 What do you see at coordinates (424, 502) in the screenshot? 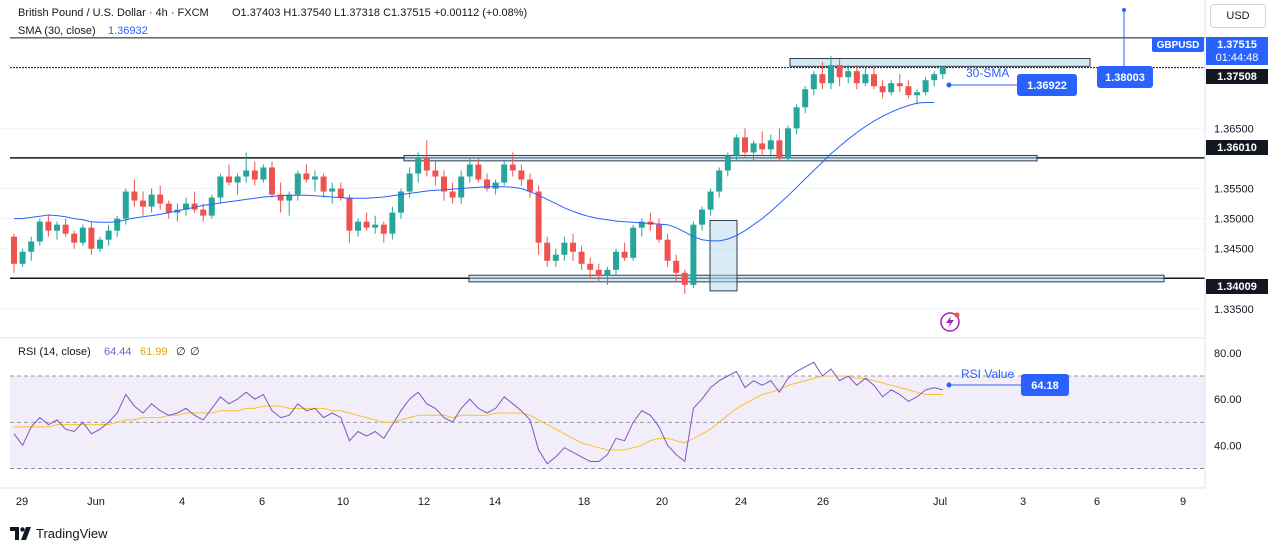
I see `time-tick-label: 12` at bounding box center [424, 502].